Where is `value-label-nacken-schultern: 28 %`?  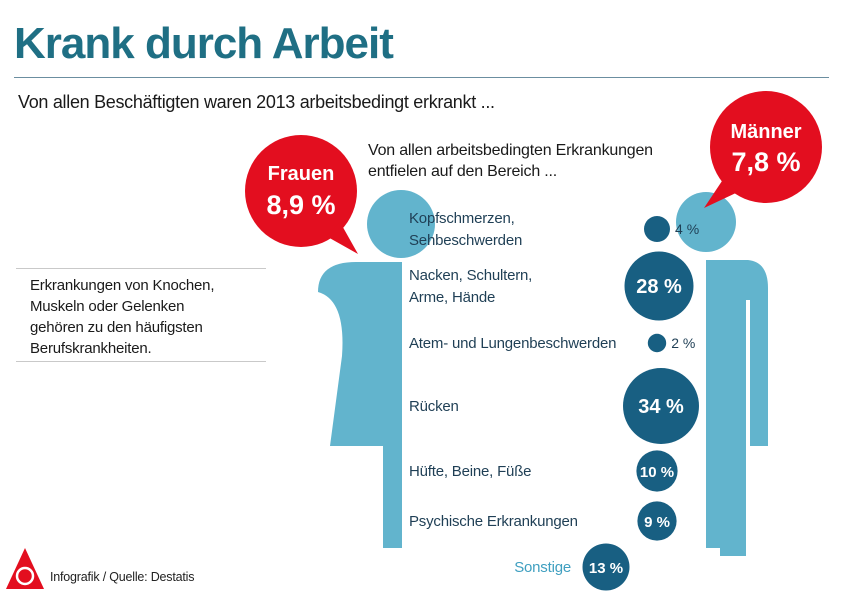 value-label-nacken-schultern: 28 % is located at coordinates (659, 287).